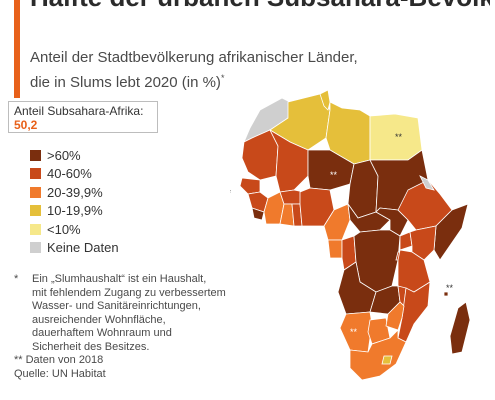 Image resolution: width=495 pixels, height=400 pixels. I want to click on legend-label: 40-60%, so click(69, 174).